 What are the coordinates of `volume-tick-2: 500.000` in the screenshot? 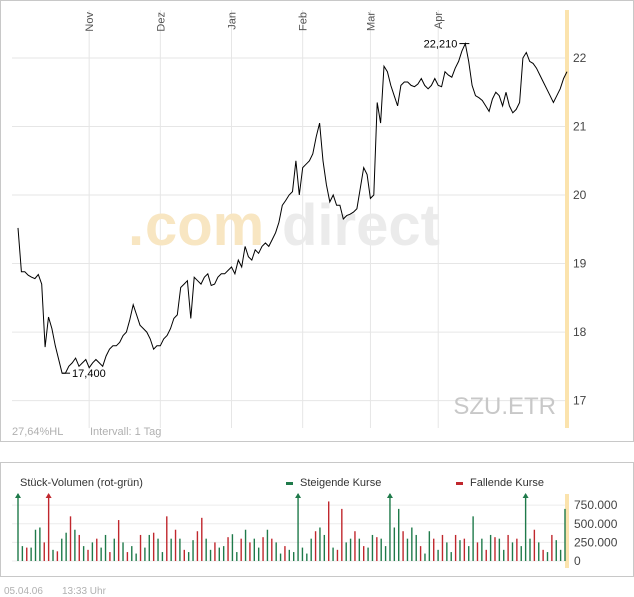 It's located at (596, 524).